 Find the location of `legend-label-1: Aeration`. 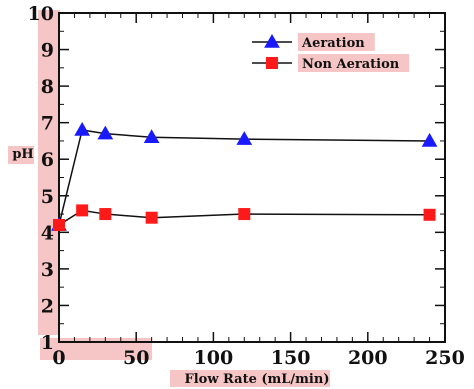

legend-label-1: Aeration is located at coordinates (333, 43).